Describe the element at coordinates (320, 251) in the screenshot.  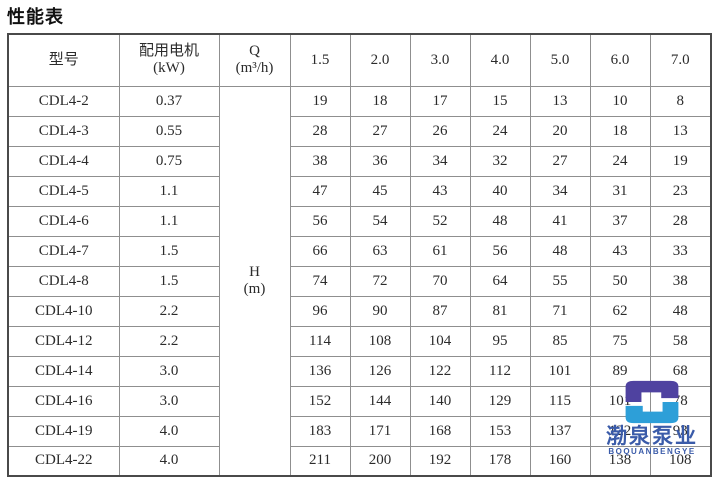
I see `head-value-cell: 66` at that location.